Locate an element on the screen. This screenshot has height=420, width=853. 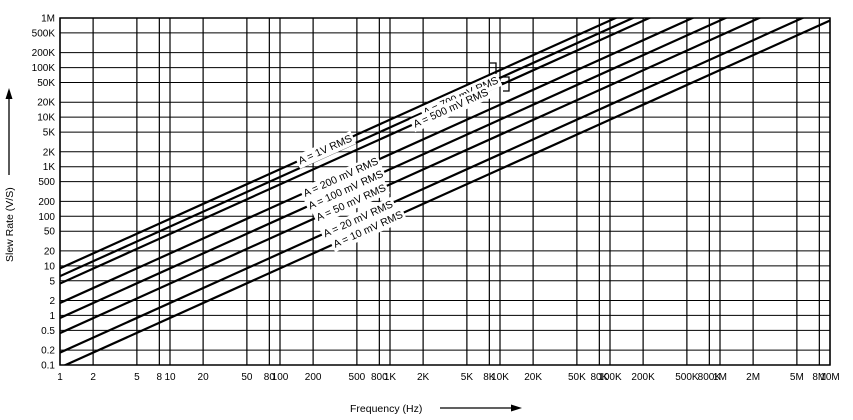
x-tick-label: 50K is located at coordinates (577, 377).